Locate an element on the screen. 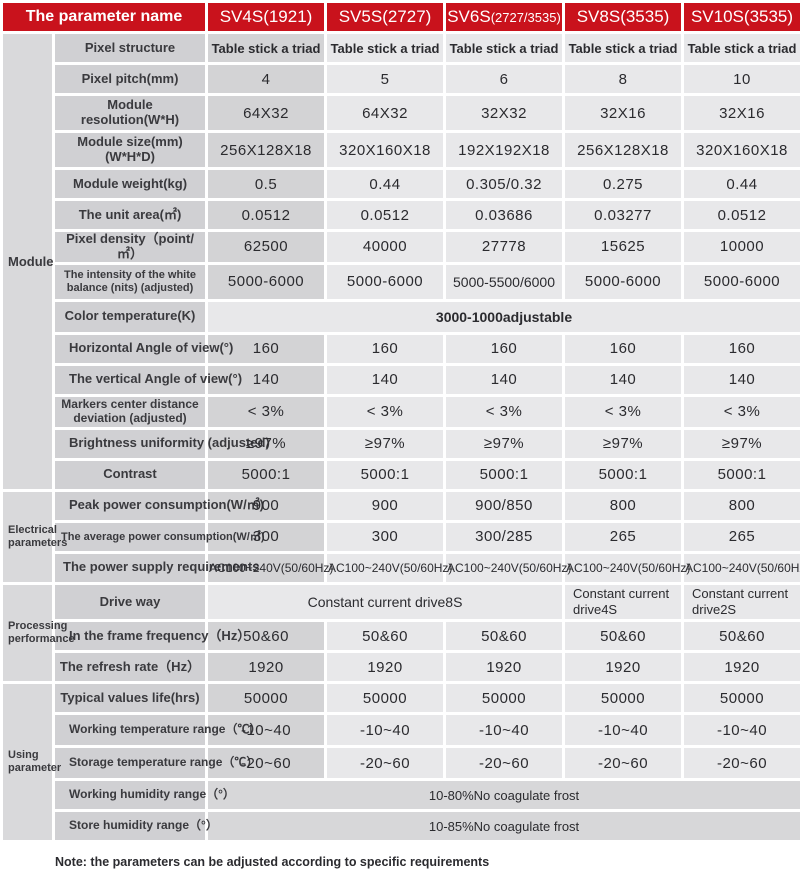  value-cell: 192X192X18 is located at coordinates (504, 150).